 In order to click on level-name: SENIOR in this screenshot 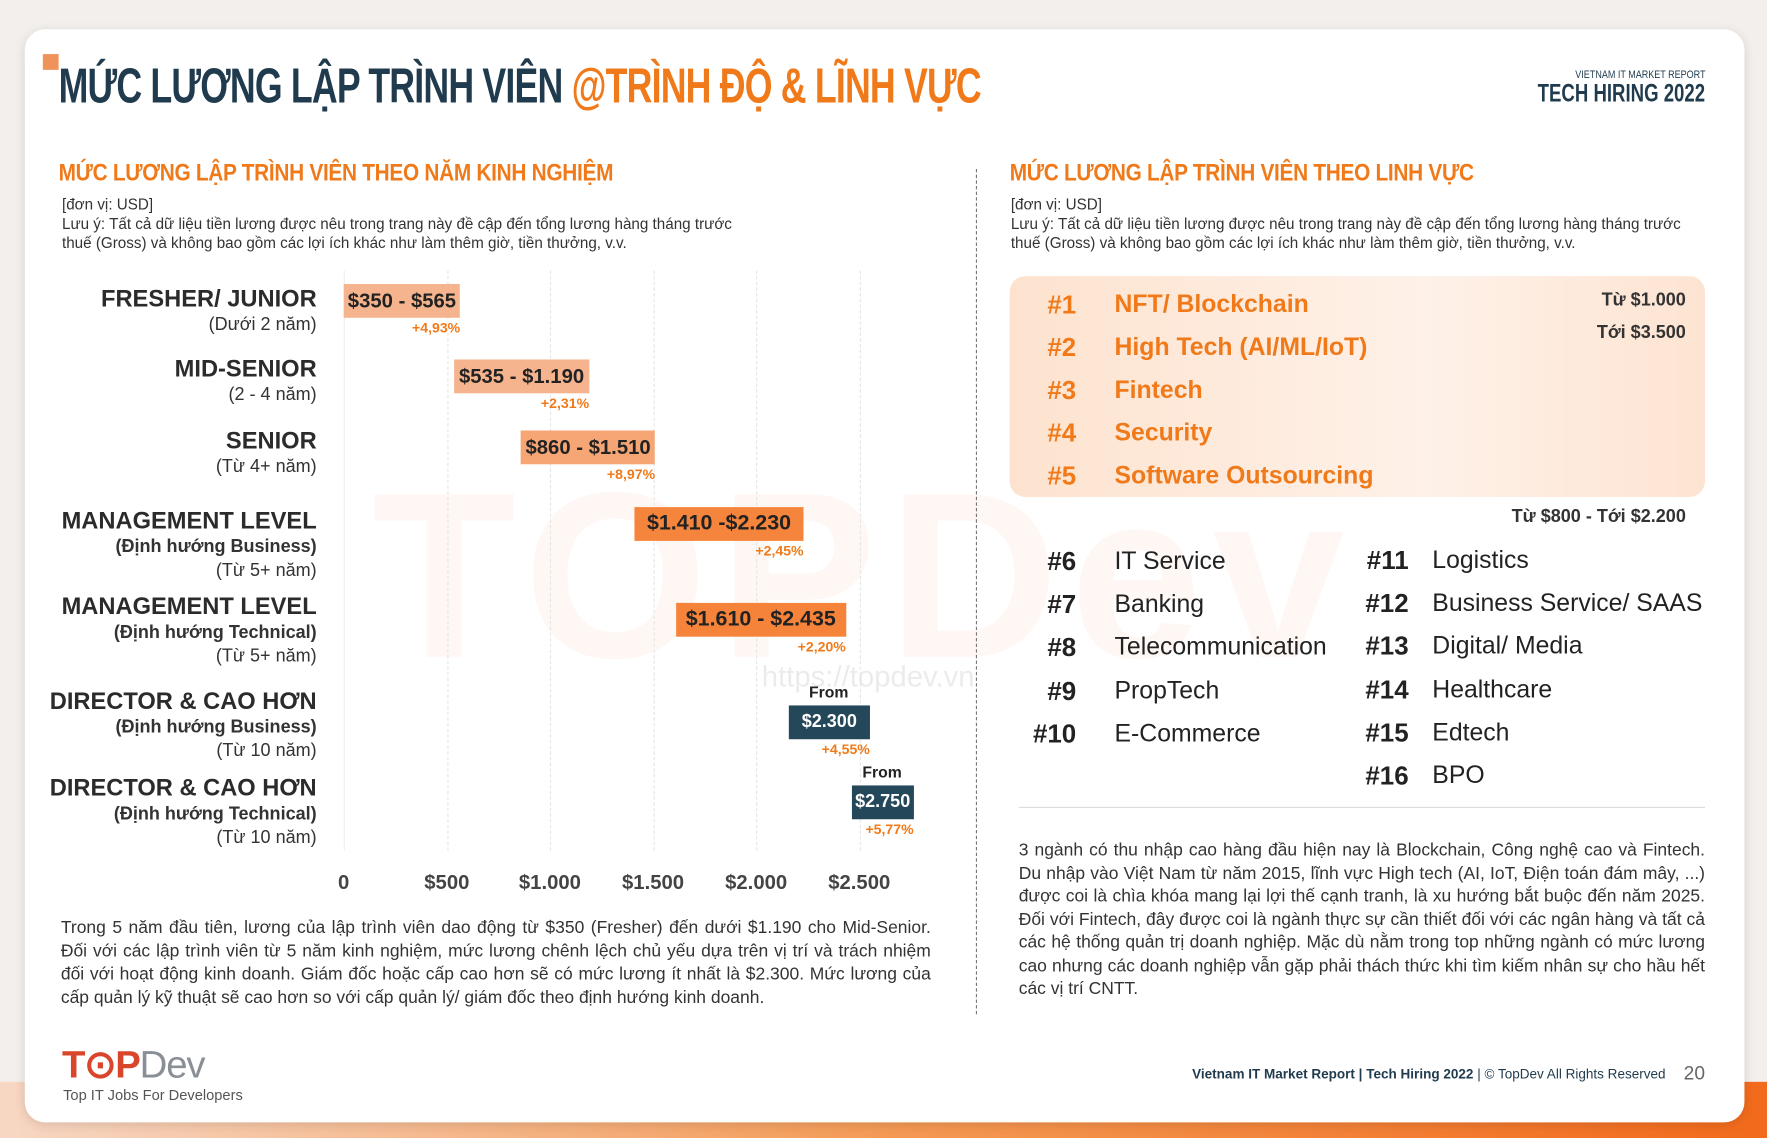, I will do `click(271, 441)`.